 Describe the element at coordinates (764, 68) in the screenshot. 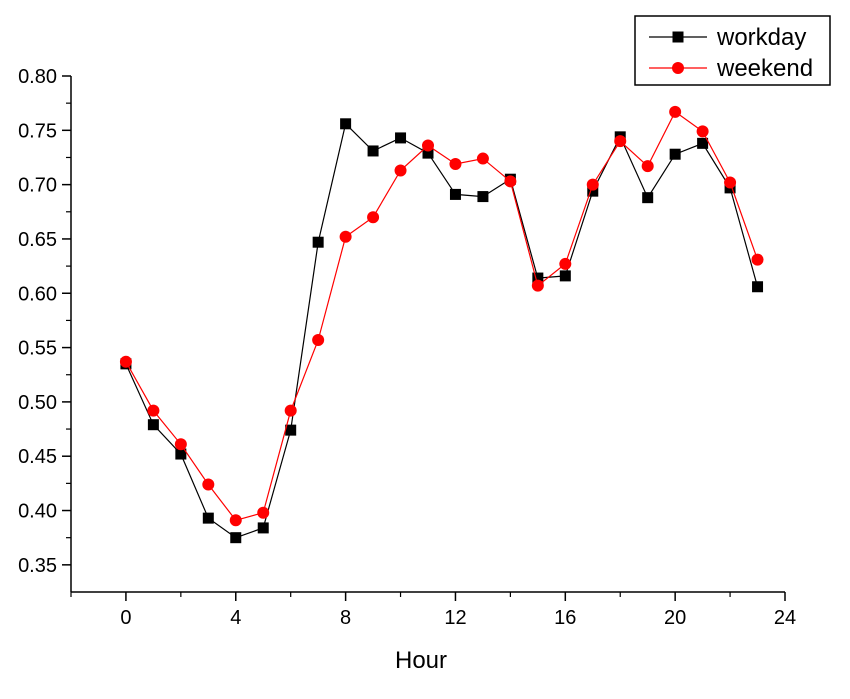

I see `legend-label-weekend: weekend` at that location.